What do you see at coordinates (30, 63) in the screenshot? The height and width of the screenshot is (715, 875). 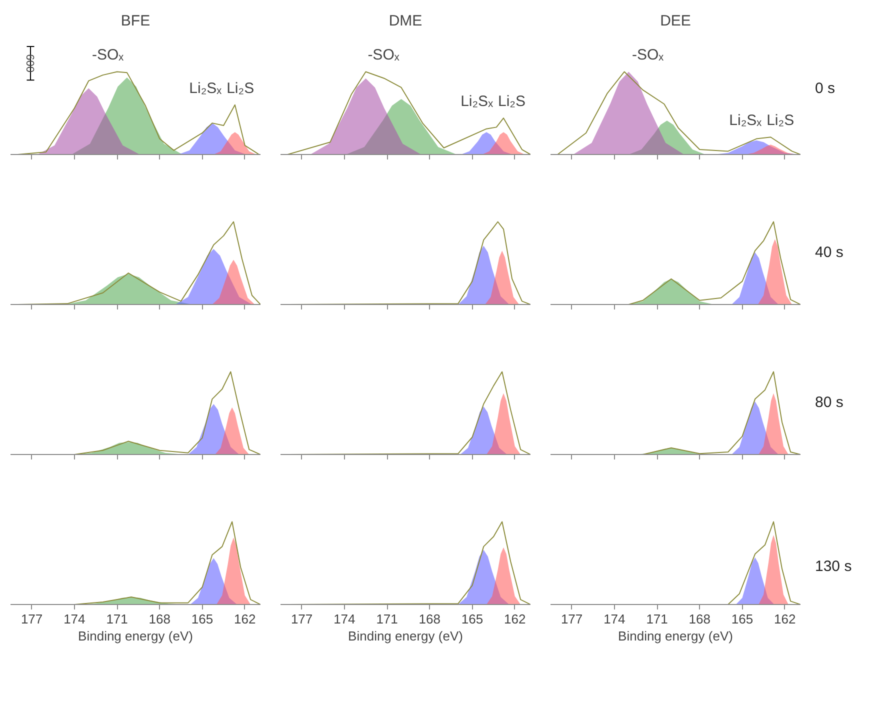 I see `annotation: 600` at bounding box center [30, 63].